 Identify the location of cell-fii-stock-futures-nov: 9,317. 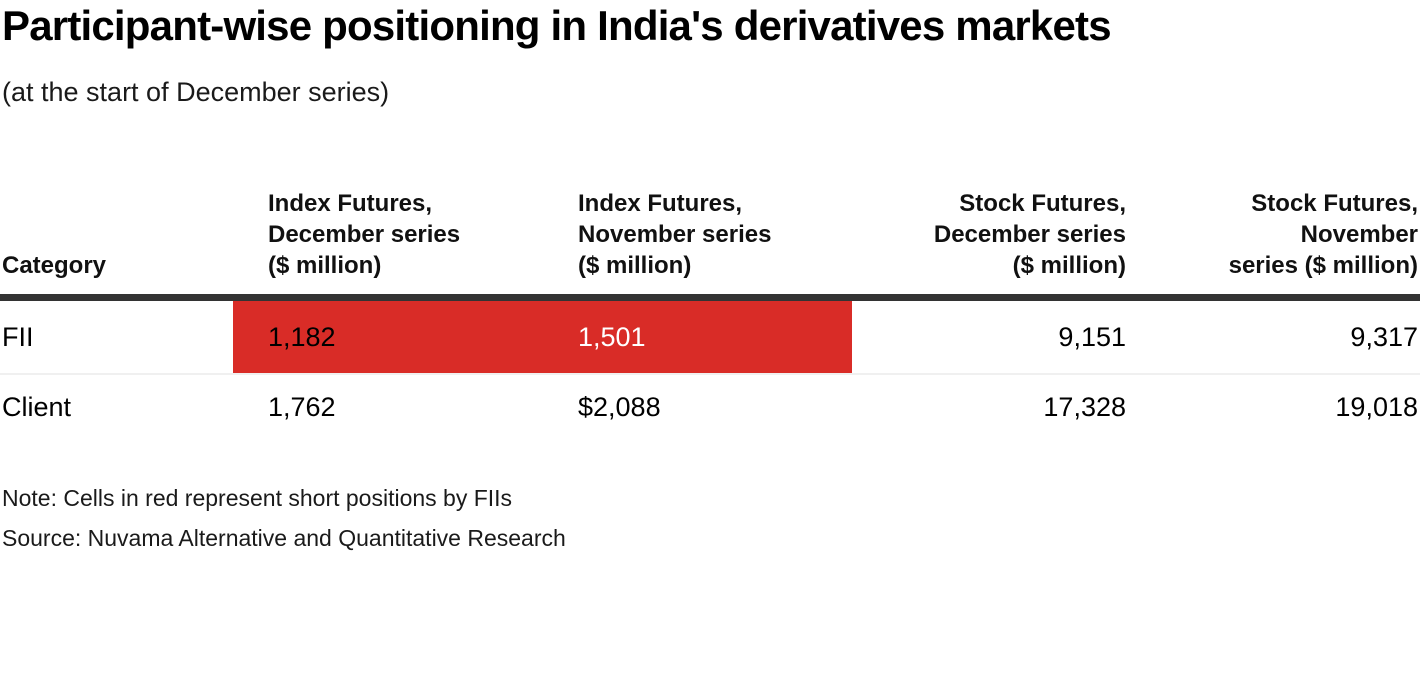
(1274, 336).